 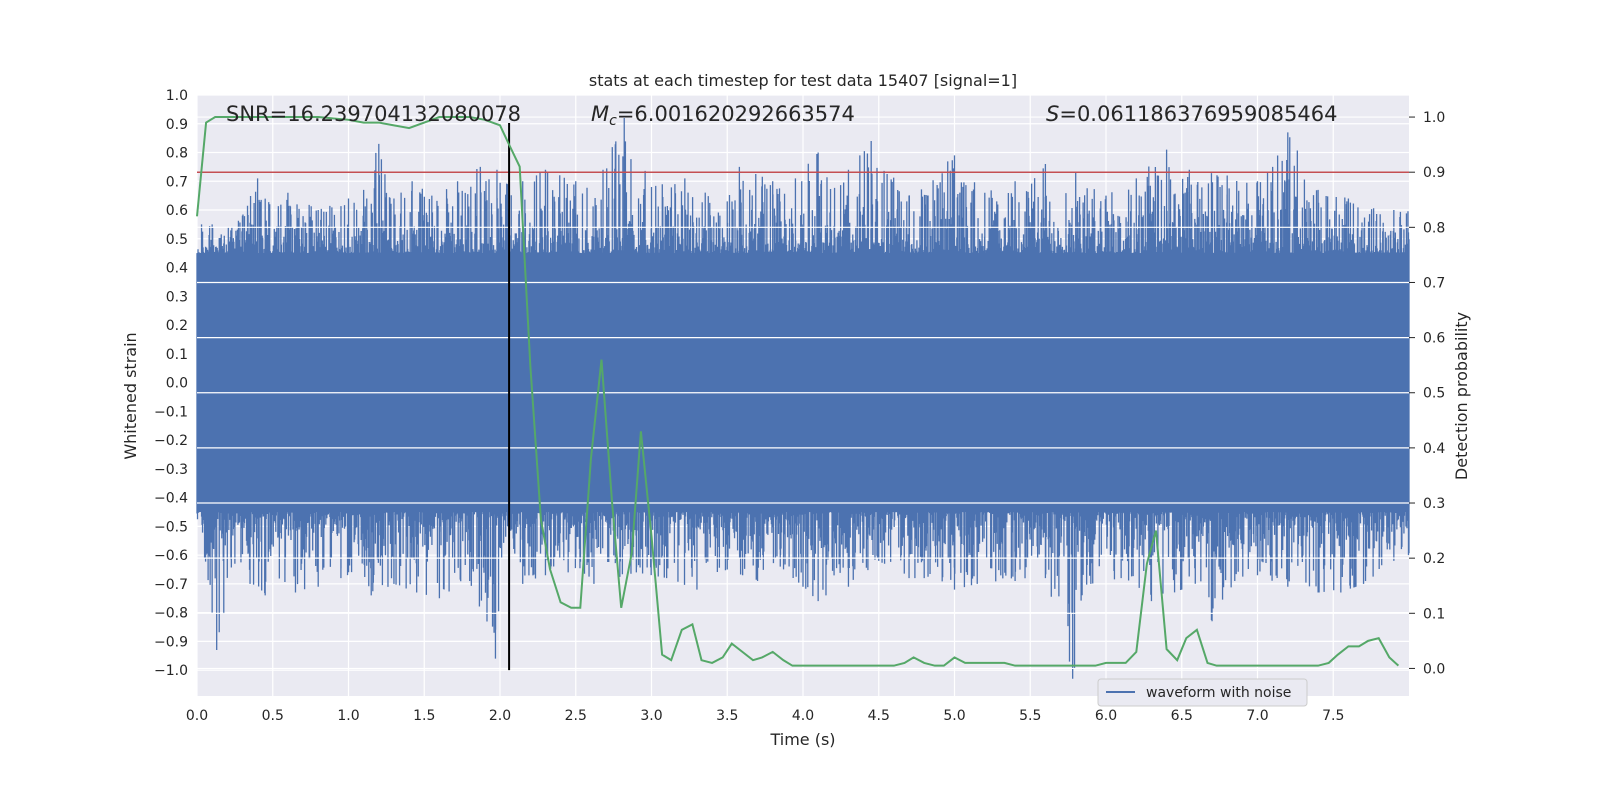 I want to click on y-tick-label-8: 0.2, so click(x=177, y=326).